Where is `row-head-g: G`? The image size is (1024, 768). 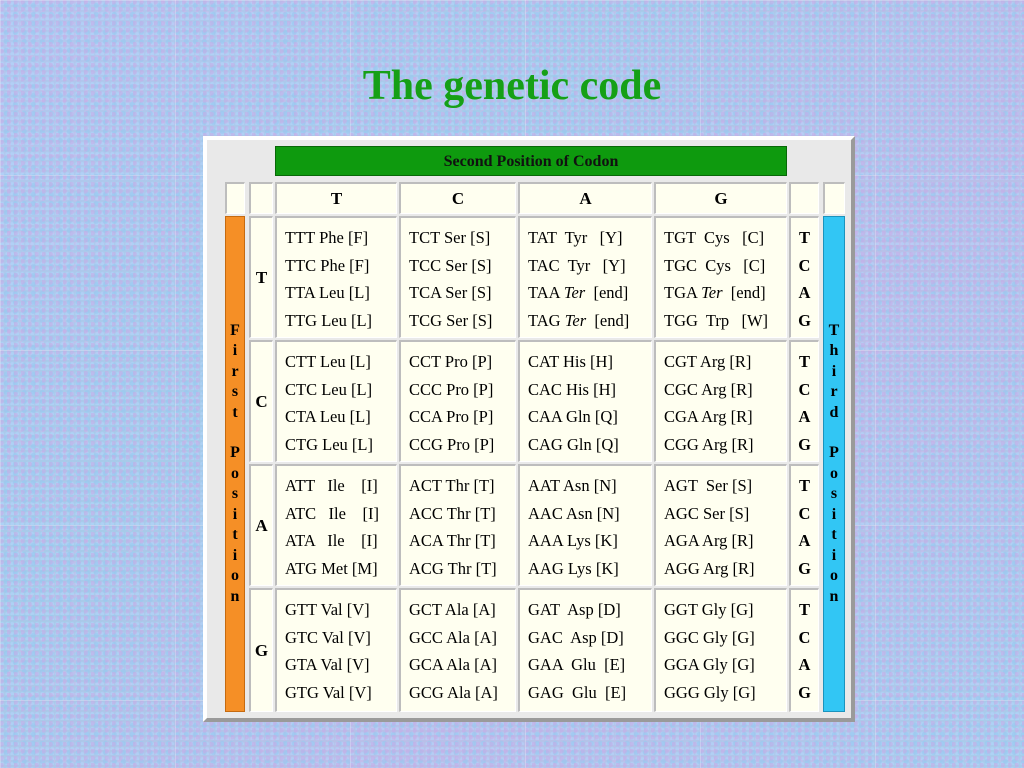 row-head-g: G is located at coordinates (261, 650).